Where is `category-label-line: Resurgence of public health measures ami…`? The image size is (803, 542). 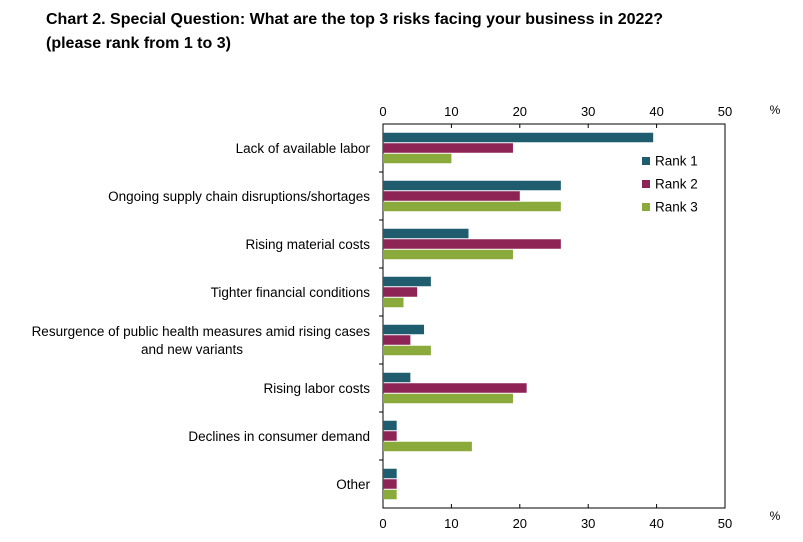
category-label-line: Resurgence of public health measures ami… is located at coordinates (201, 331).